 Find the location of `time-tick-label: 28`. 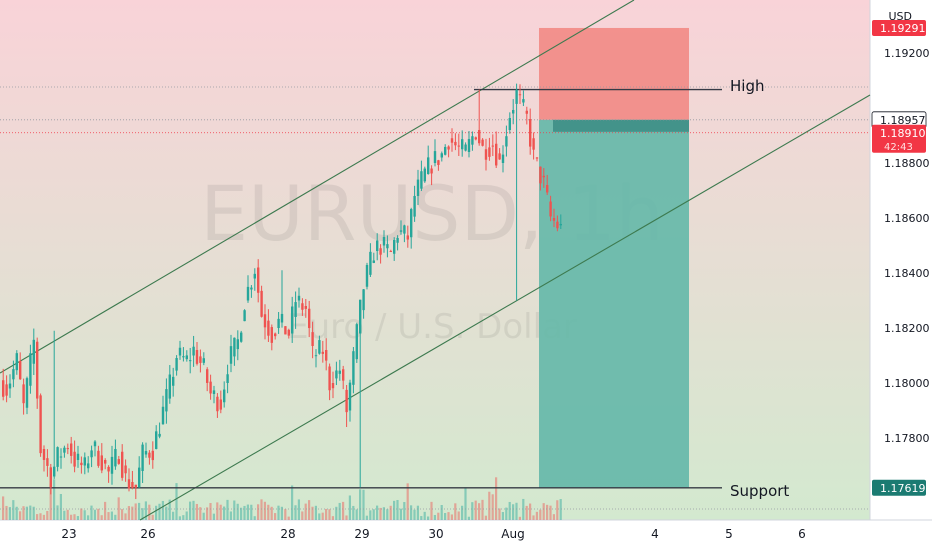

time-tick-label: 28 is located at coordinates (287, 534).